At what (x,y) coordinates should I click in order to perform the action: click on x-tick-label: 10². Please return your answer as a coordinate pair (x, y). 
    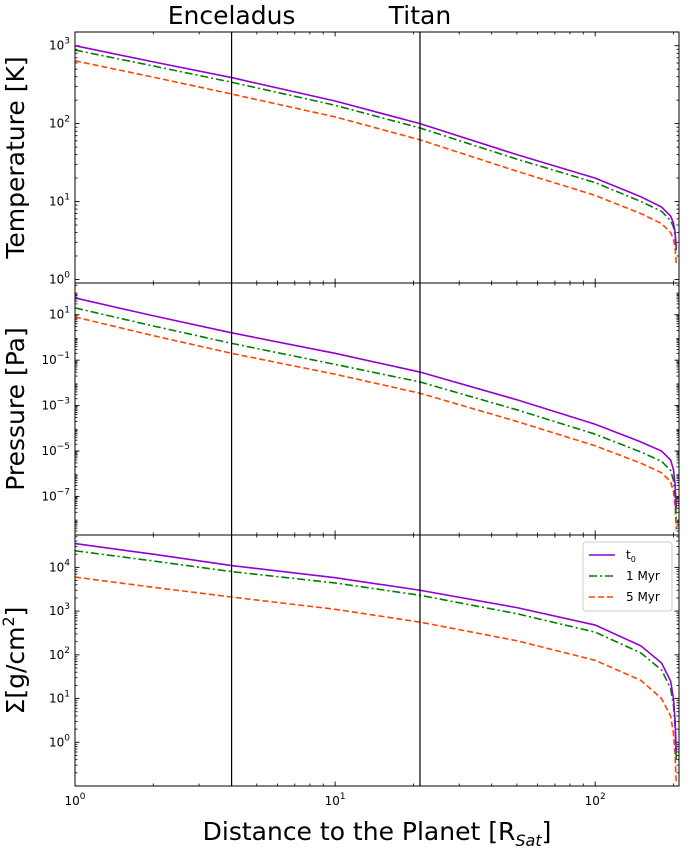
    Looking at the image, I should click on (595, 800).